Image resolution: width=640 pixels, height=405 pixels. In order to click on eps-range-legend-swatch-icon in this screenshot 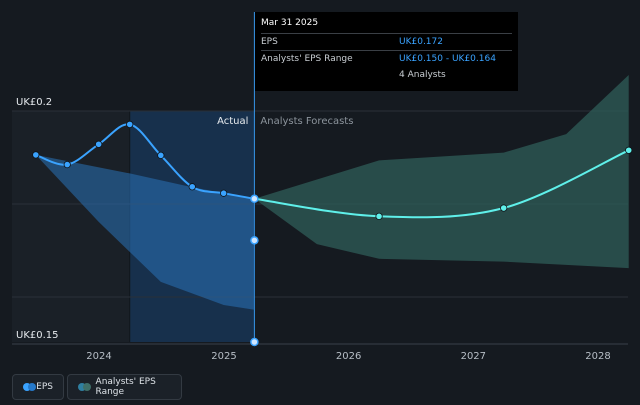, I will do `click(84, 387)`.